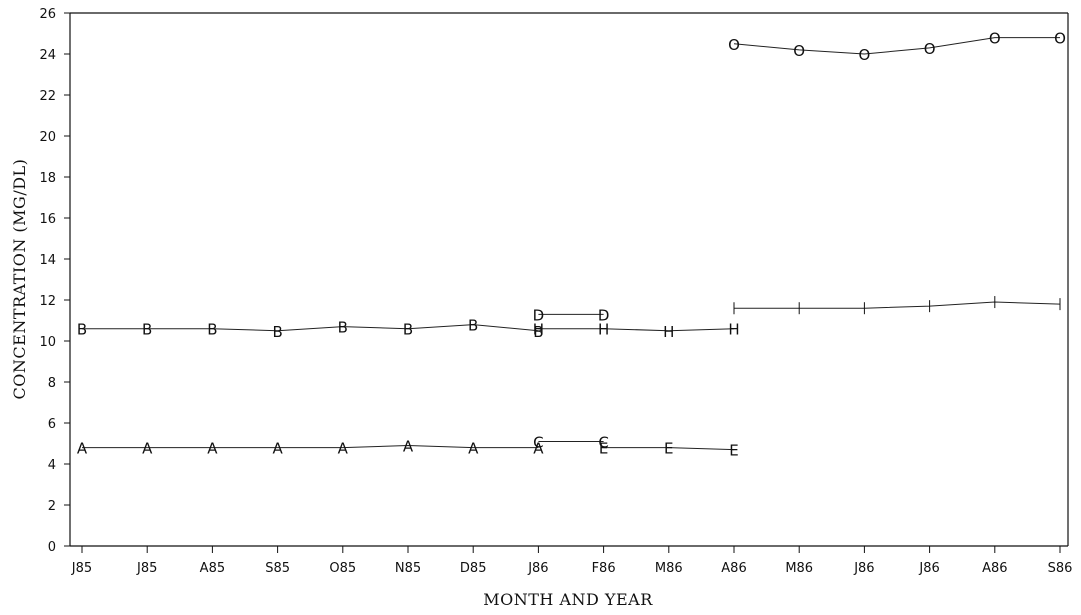  Describe the element at coordinates (47, 178) in the screenshot. I see `y-tick-label: 18` at that location.